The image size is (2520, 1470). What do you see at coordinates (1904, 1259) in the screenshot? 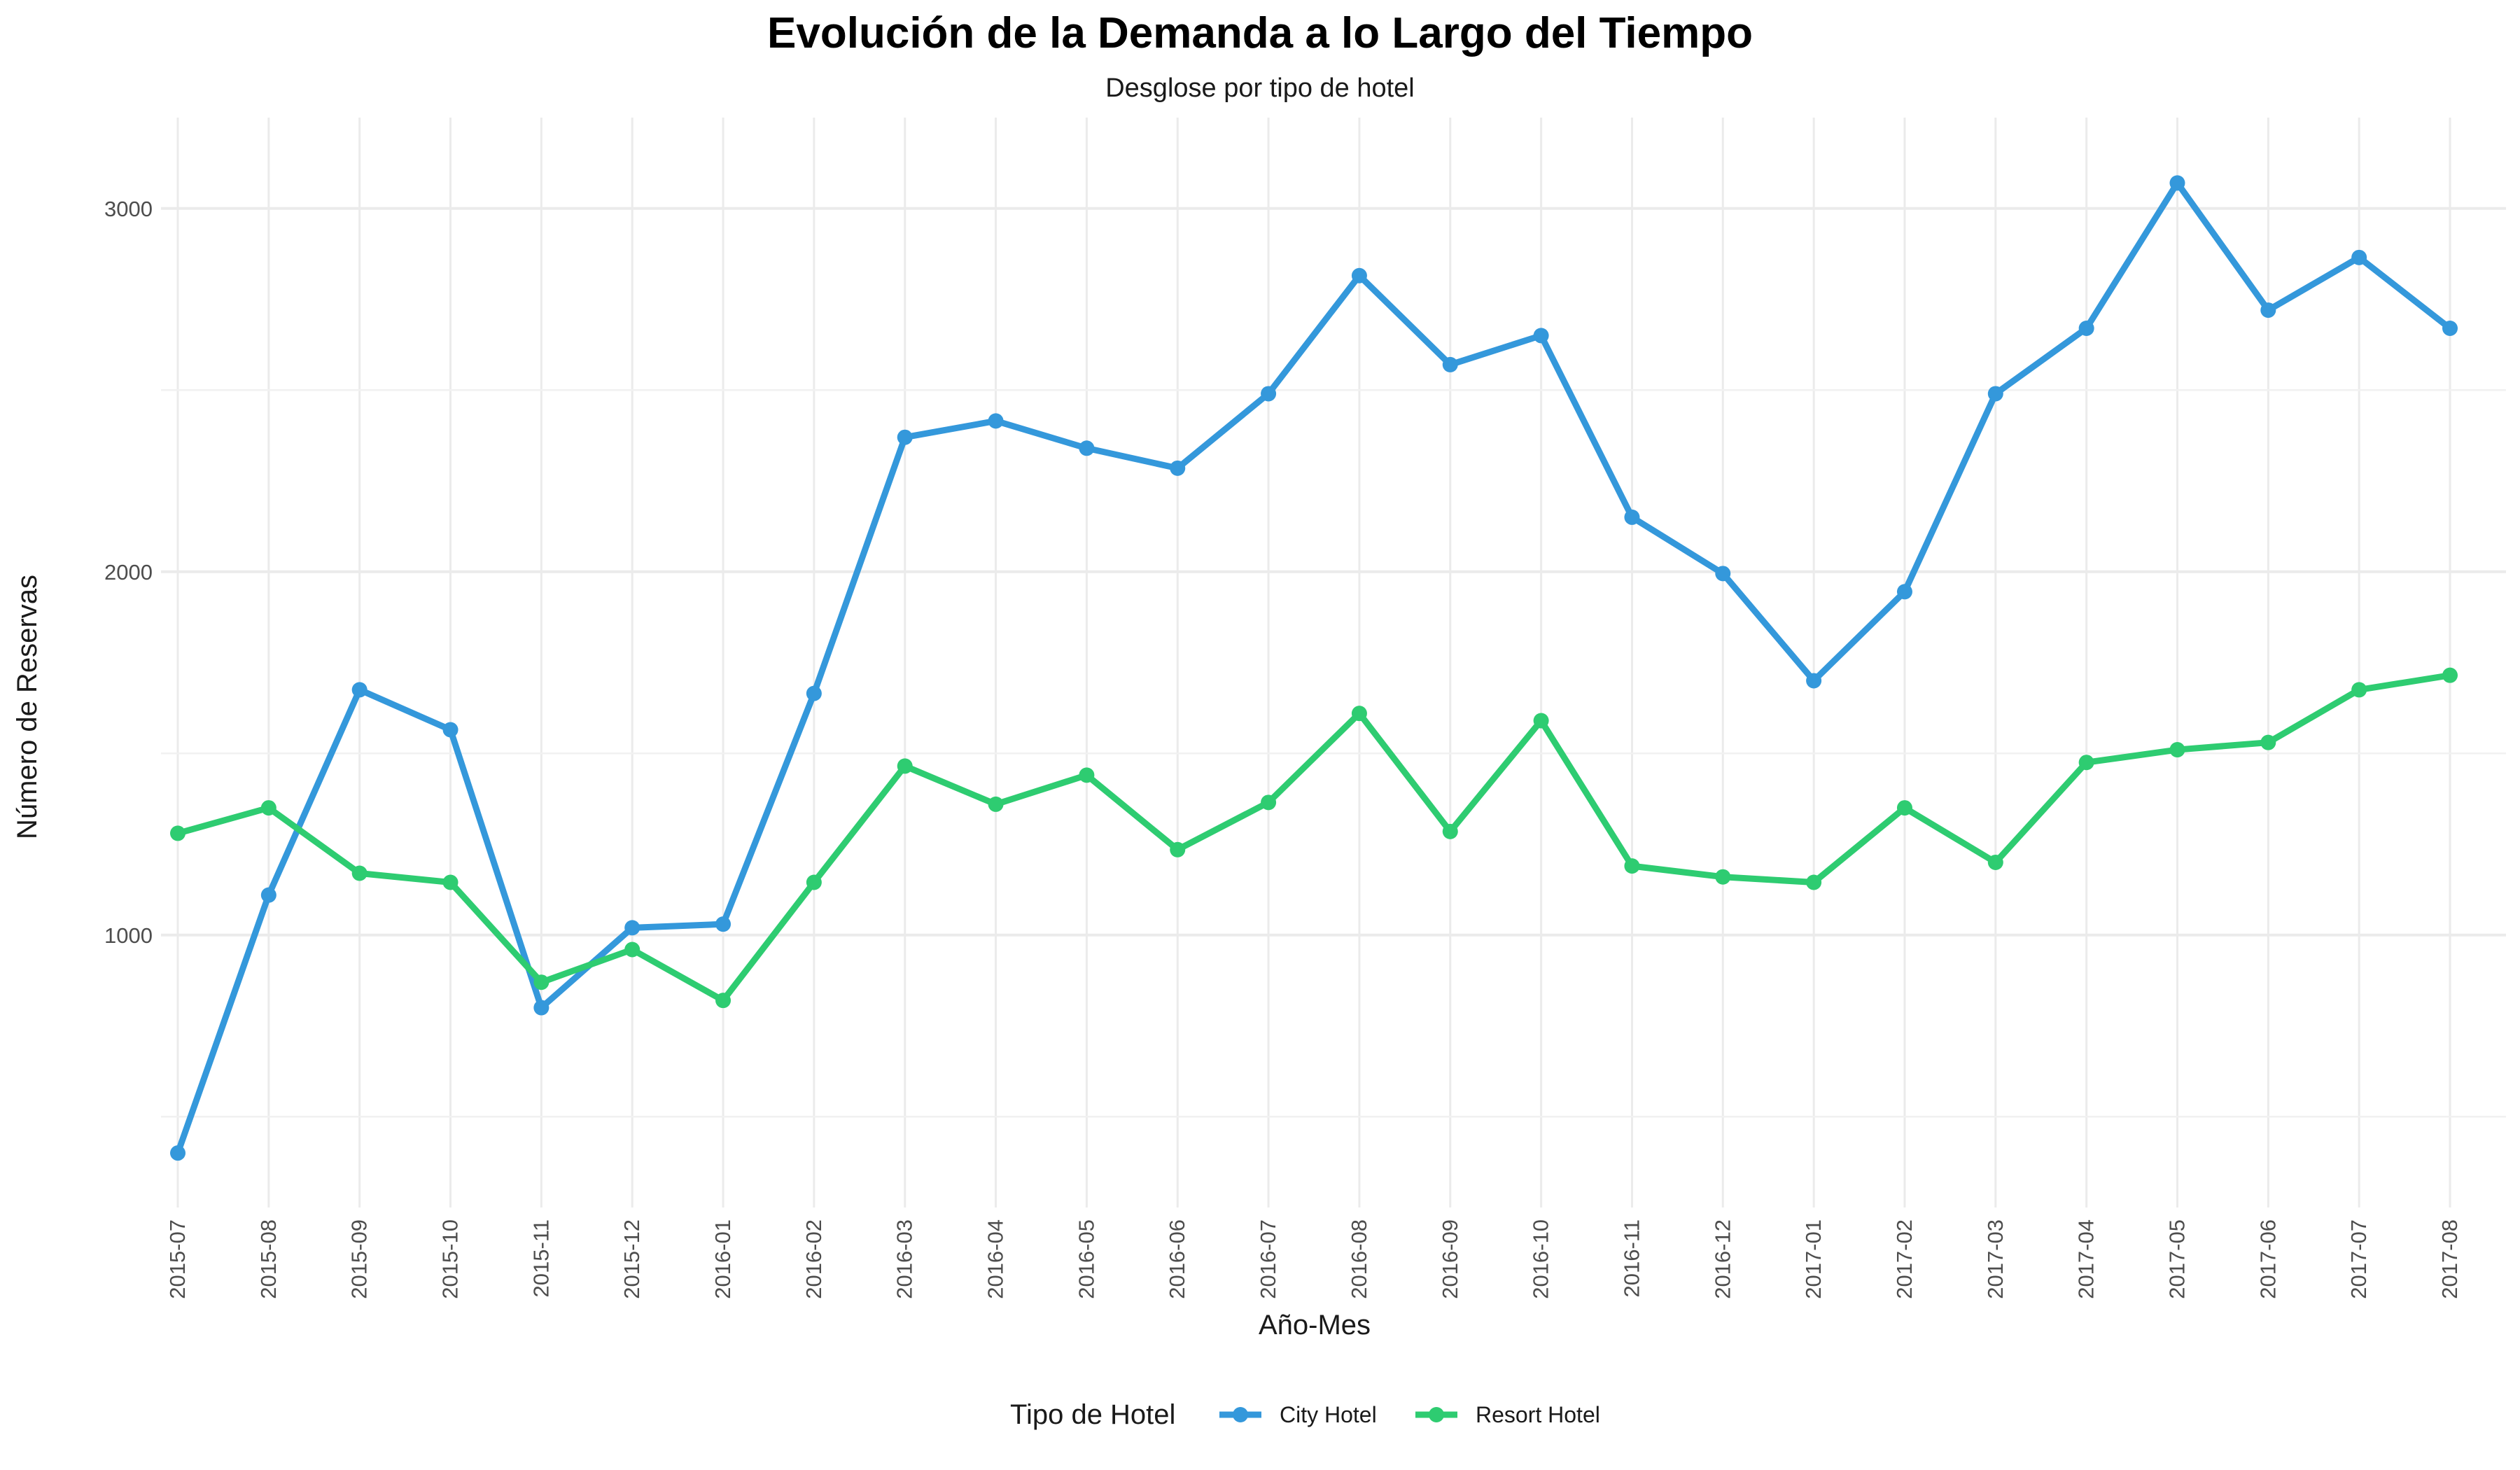
I see `x-tick-label: 2017-02` at bounding box center [1904, 1259].